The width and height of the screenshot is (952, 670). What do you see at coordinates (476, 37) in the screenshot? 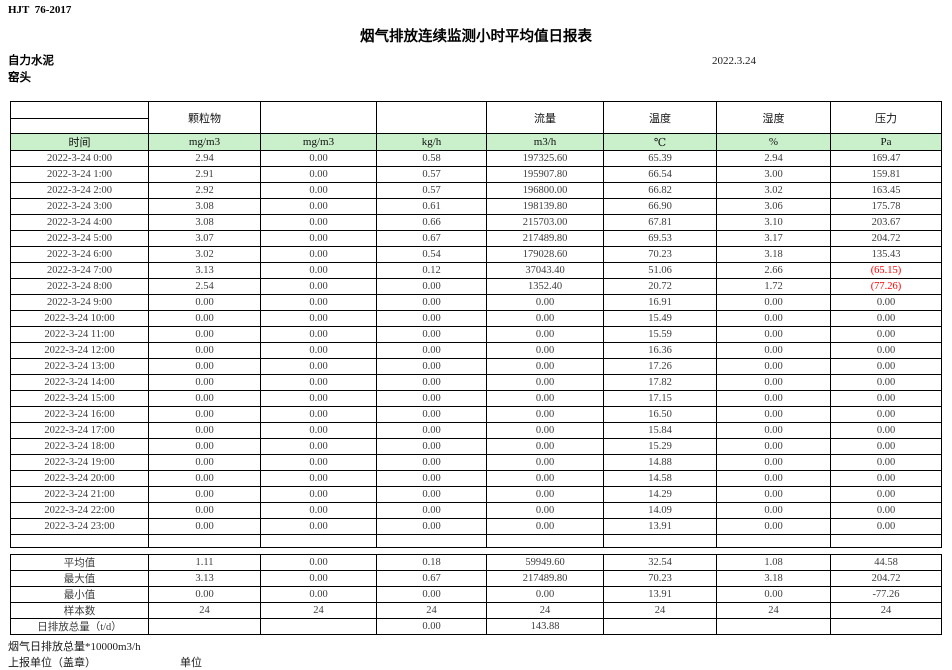
I see `page-title: 烟气排放连续监测小时平均值日报表` at bounding box center [476, 37].